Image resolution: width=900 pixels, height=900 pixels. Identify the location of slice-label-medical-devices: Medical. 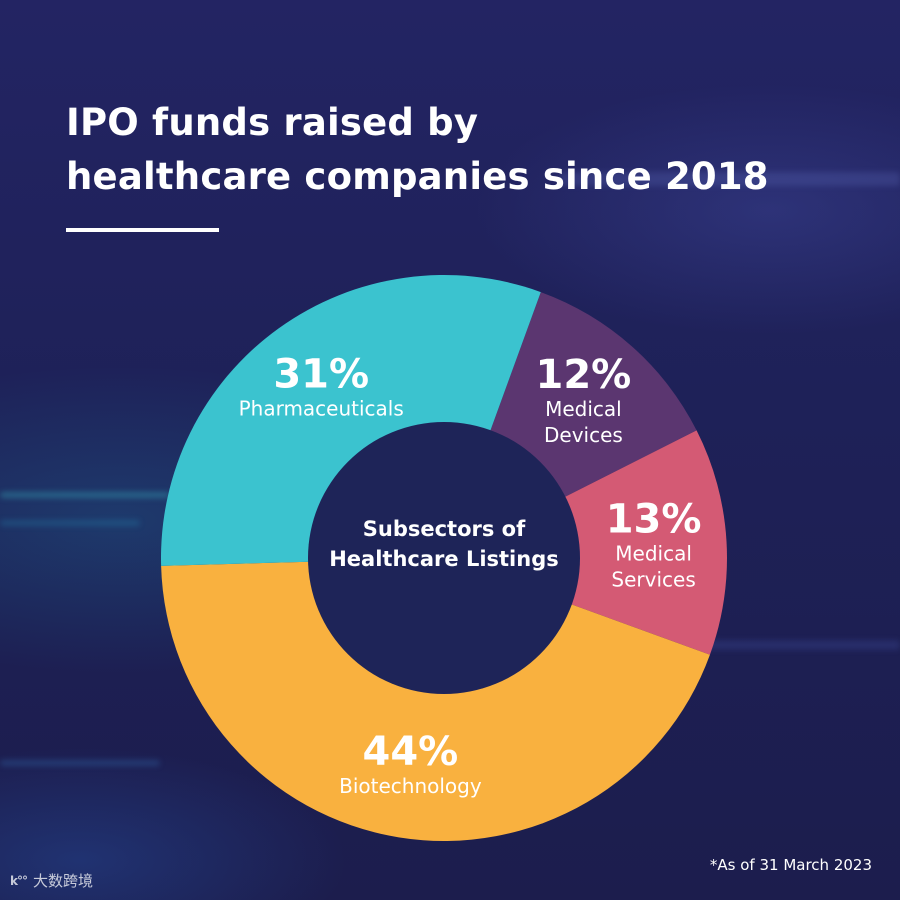
(583, 409).